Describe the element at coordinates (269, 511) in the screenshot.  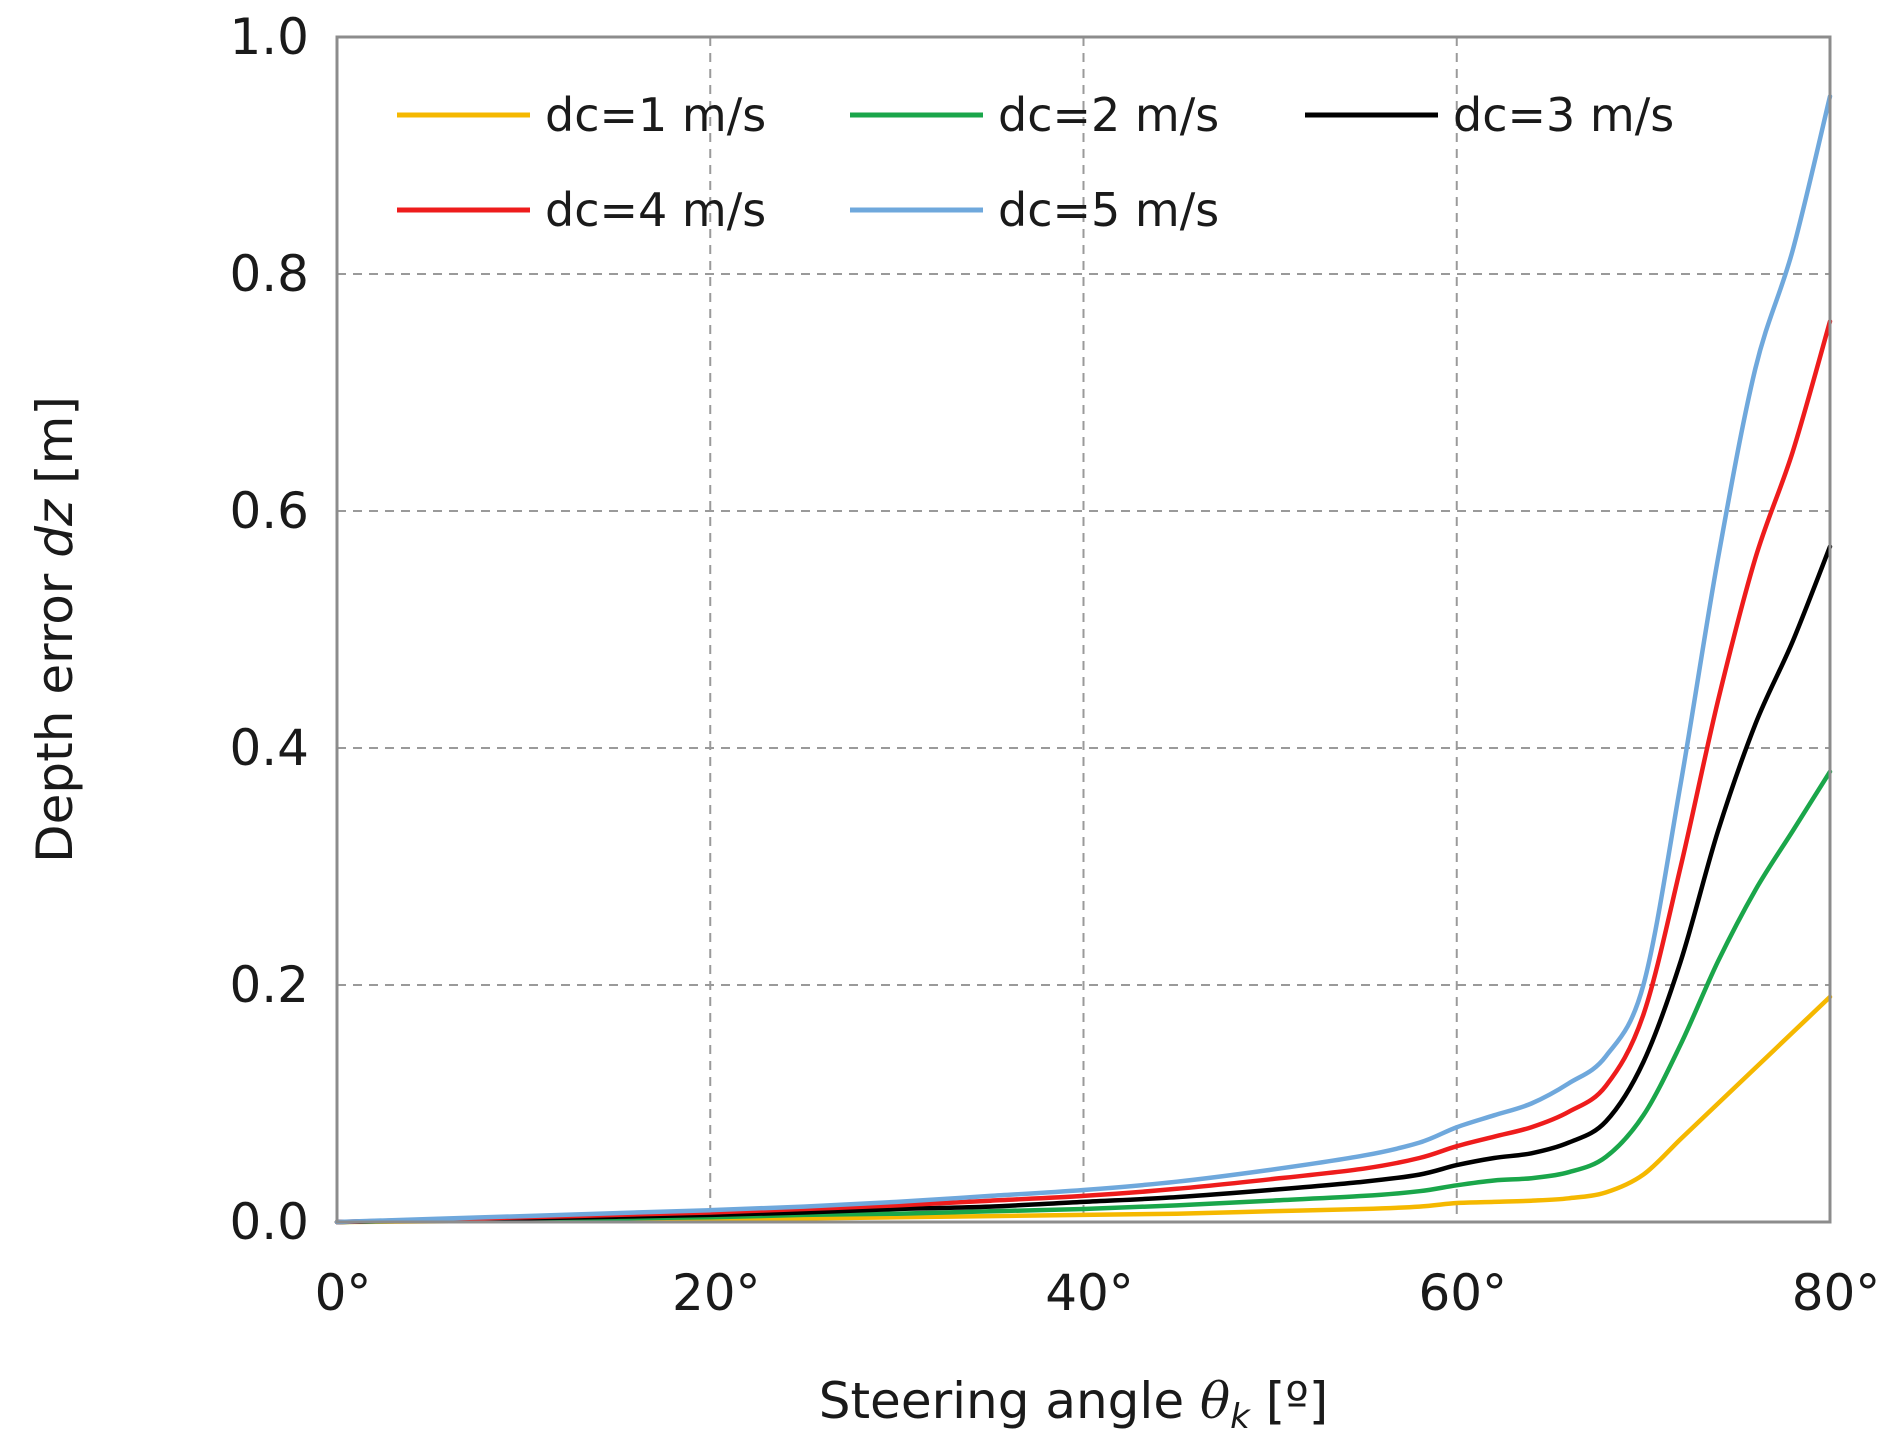
I see `y-tick-label: 0.6` at that location.